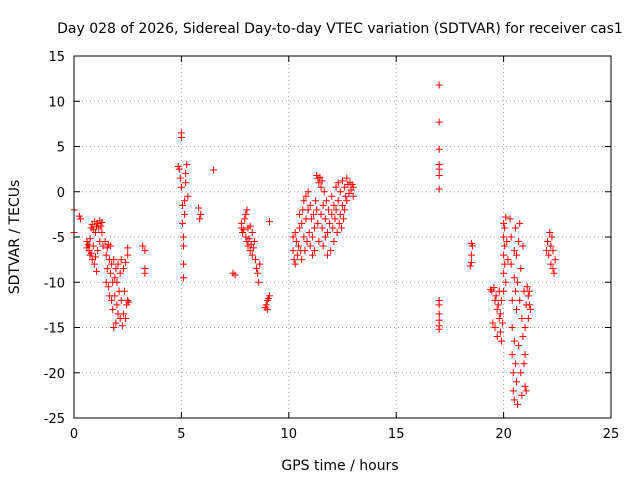  I want to click on y-tick-label: -5, so click(58, 238).